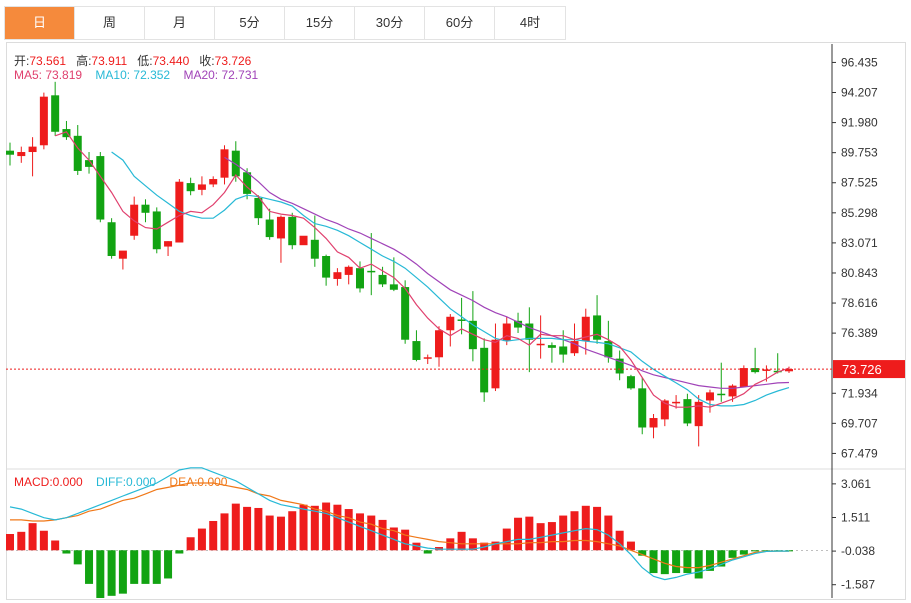 This screenshot has height=603, width=911. I want to click on tab-5min: 5分, so click(250, 23).